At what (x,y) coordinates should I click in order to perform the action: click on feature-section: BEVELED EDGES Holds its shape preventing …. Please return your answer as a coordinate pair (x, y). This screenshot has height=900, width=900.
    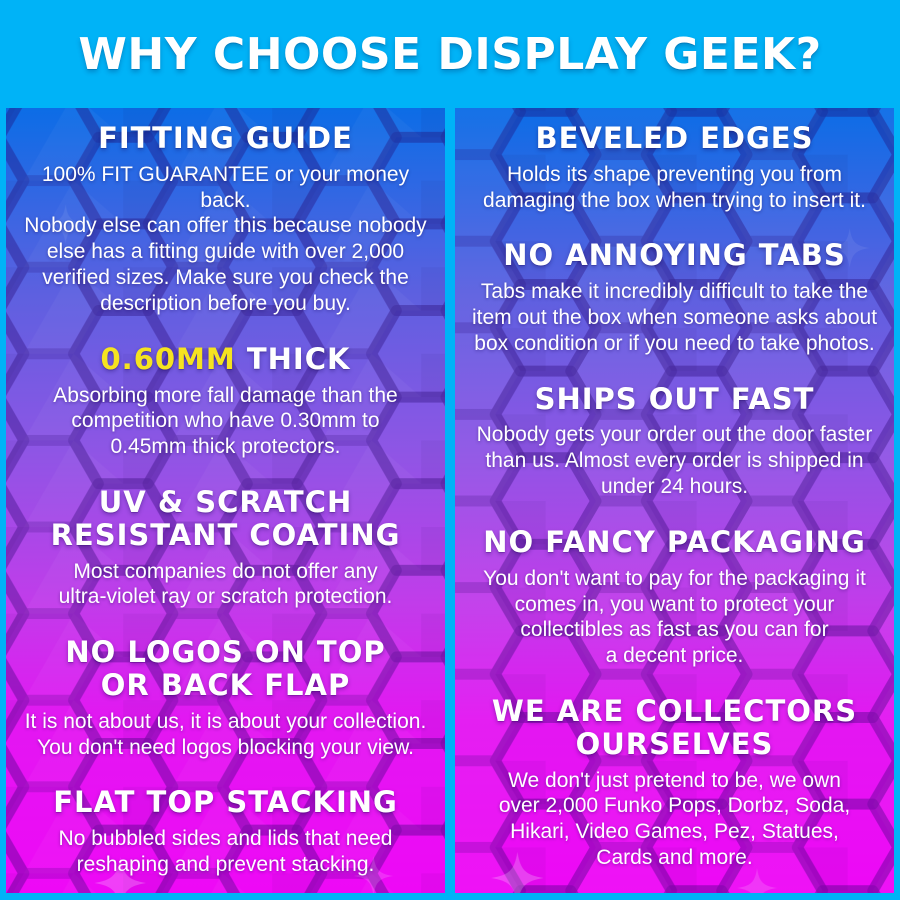
    Looking at the image, I should click on (674, 167).